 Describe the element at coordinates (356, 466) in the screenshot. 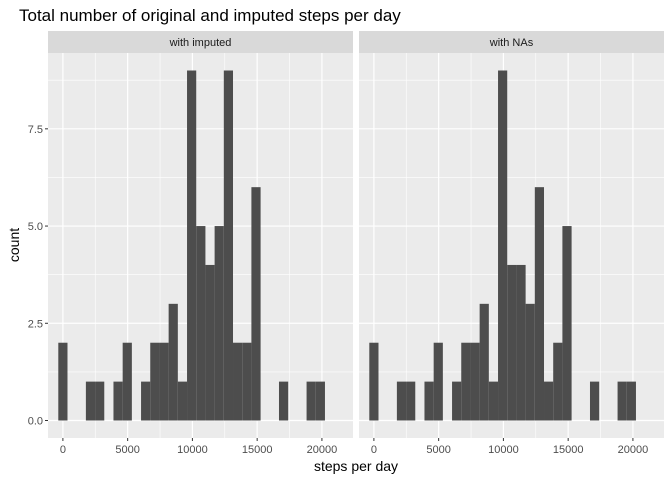

I see `x-axis-label: steps per day` at that location.